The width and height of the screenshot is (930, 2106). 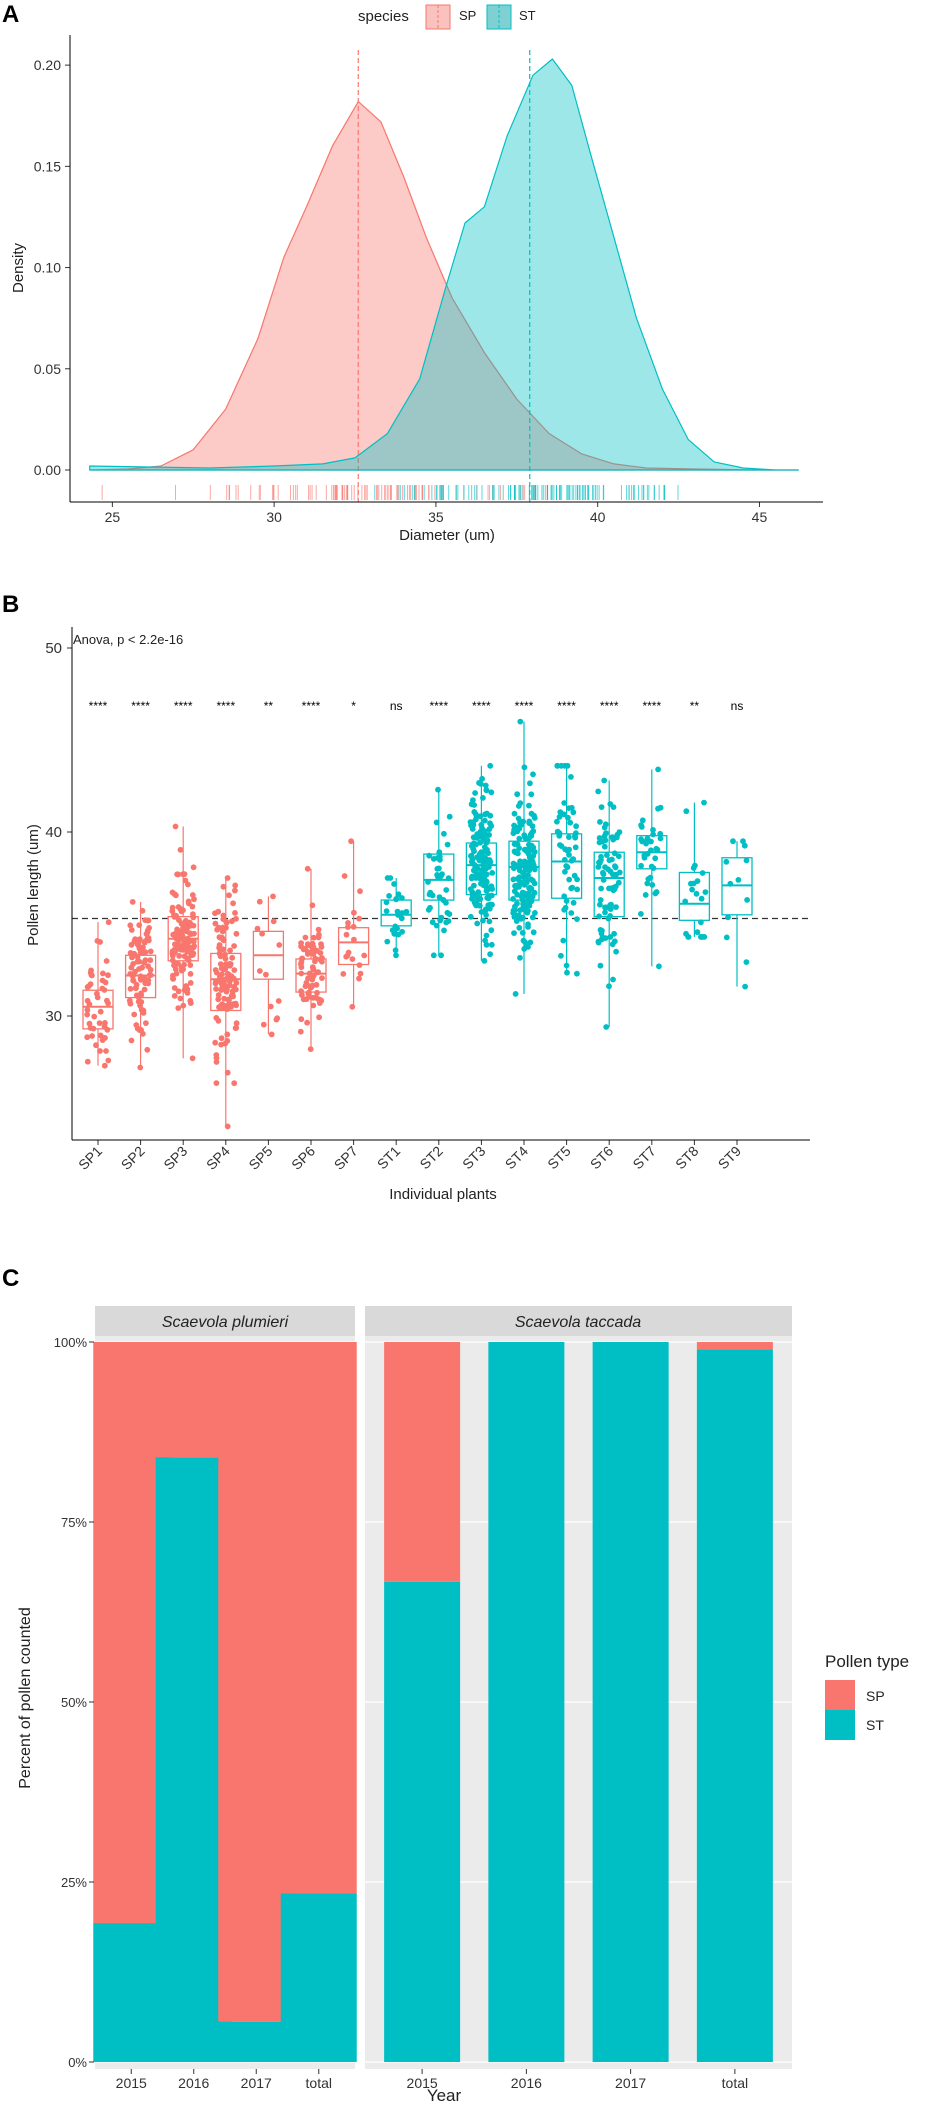 I want to click on x-tick-label: 2015, so click(x=422, y=2083).